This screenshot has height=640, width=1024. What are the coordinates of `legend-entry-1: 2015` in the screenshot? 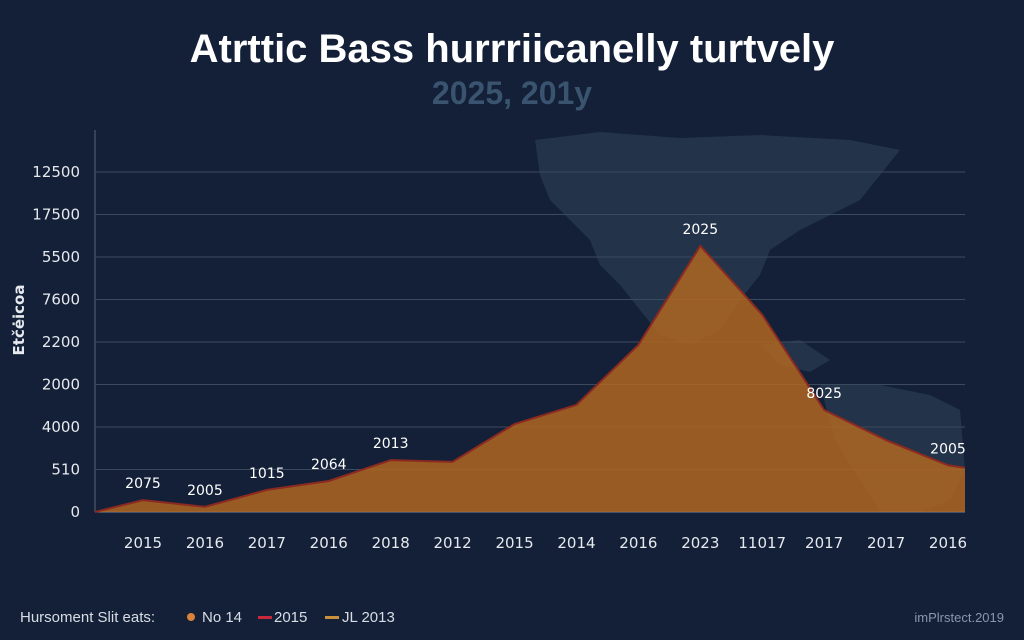 It's located at (290, 617).